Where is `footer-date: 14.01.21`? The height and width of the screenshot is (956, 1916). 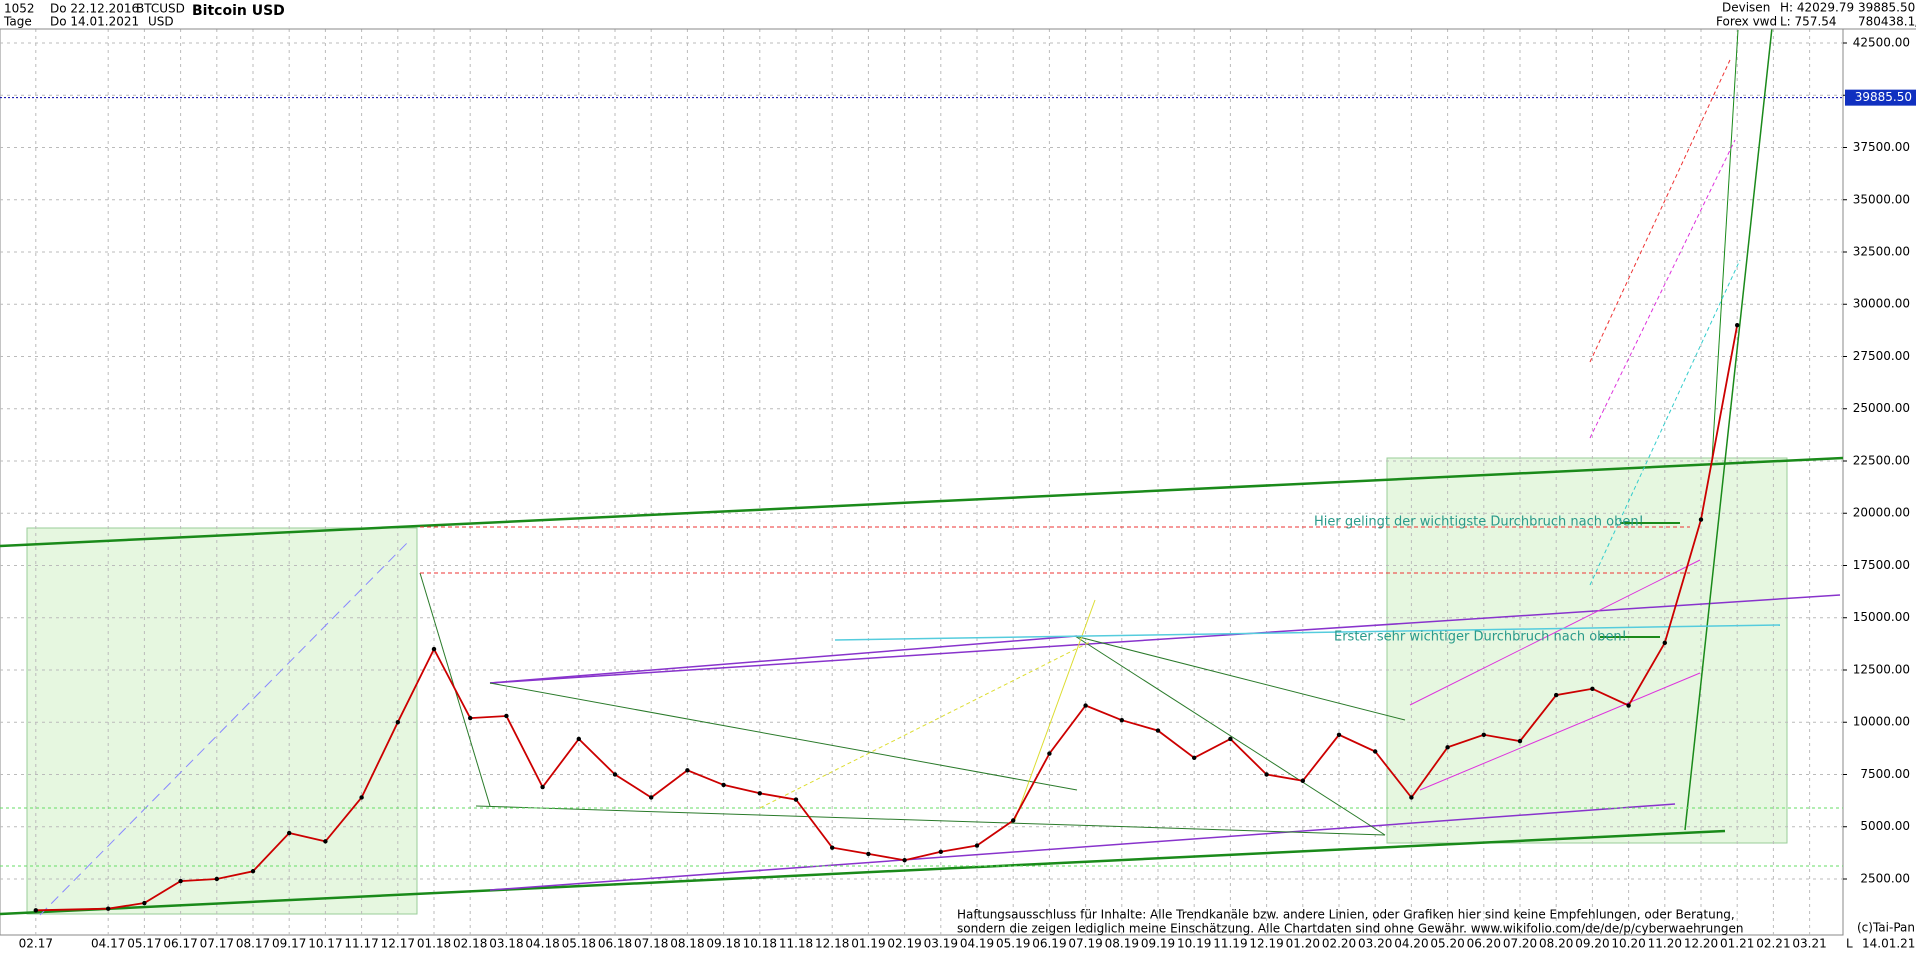
footer-date: 14.01.21 is located at coordinates (1888, 944).